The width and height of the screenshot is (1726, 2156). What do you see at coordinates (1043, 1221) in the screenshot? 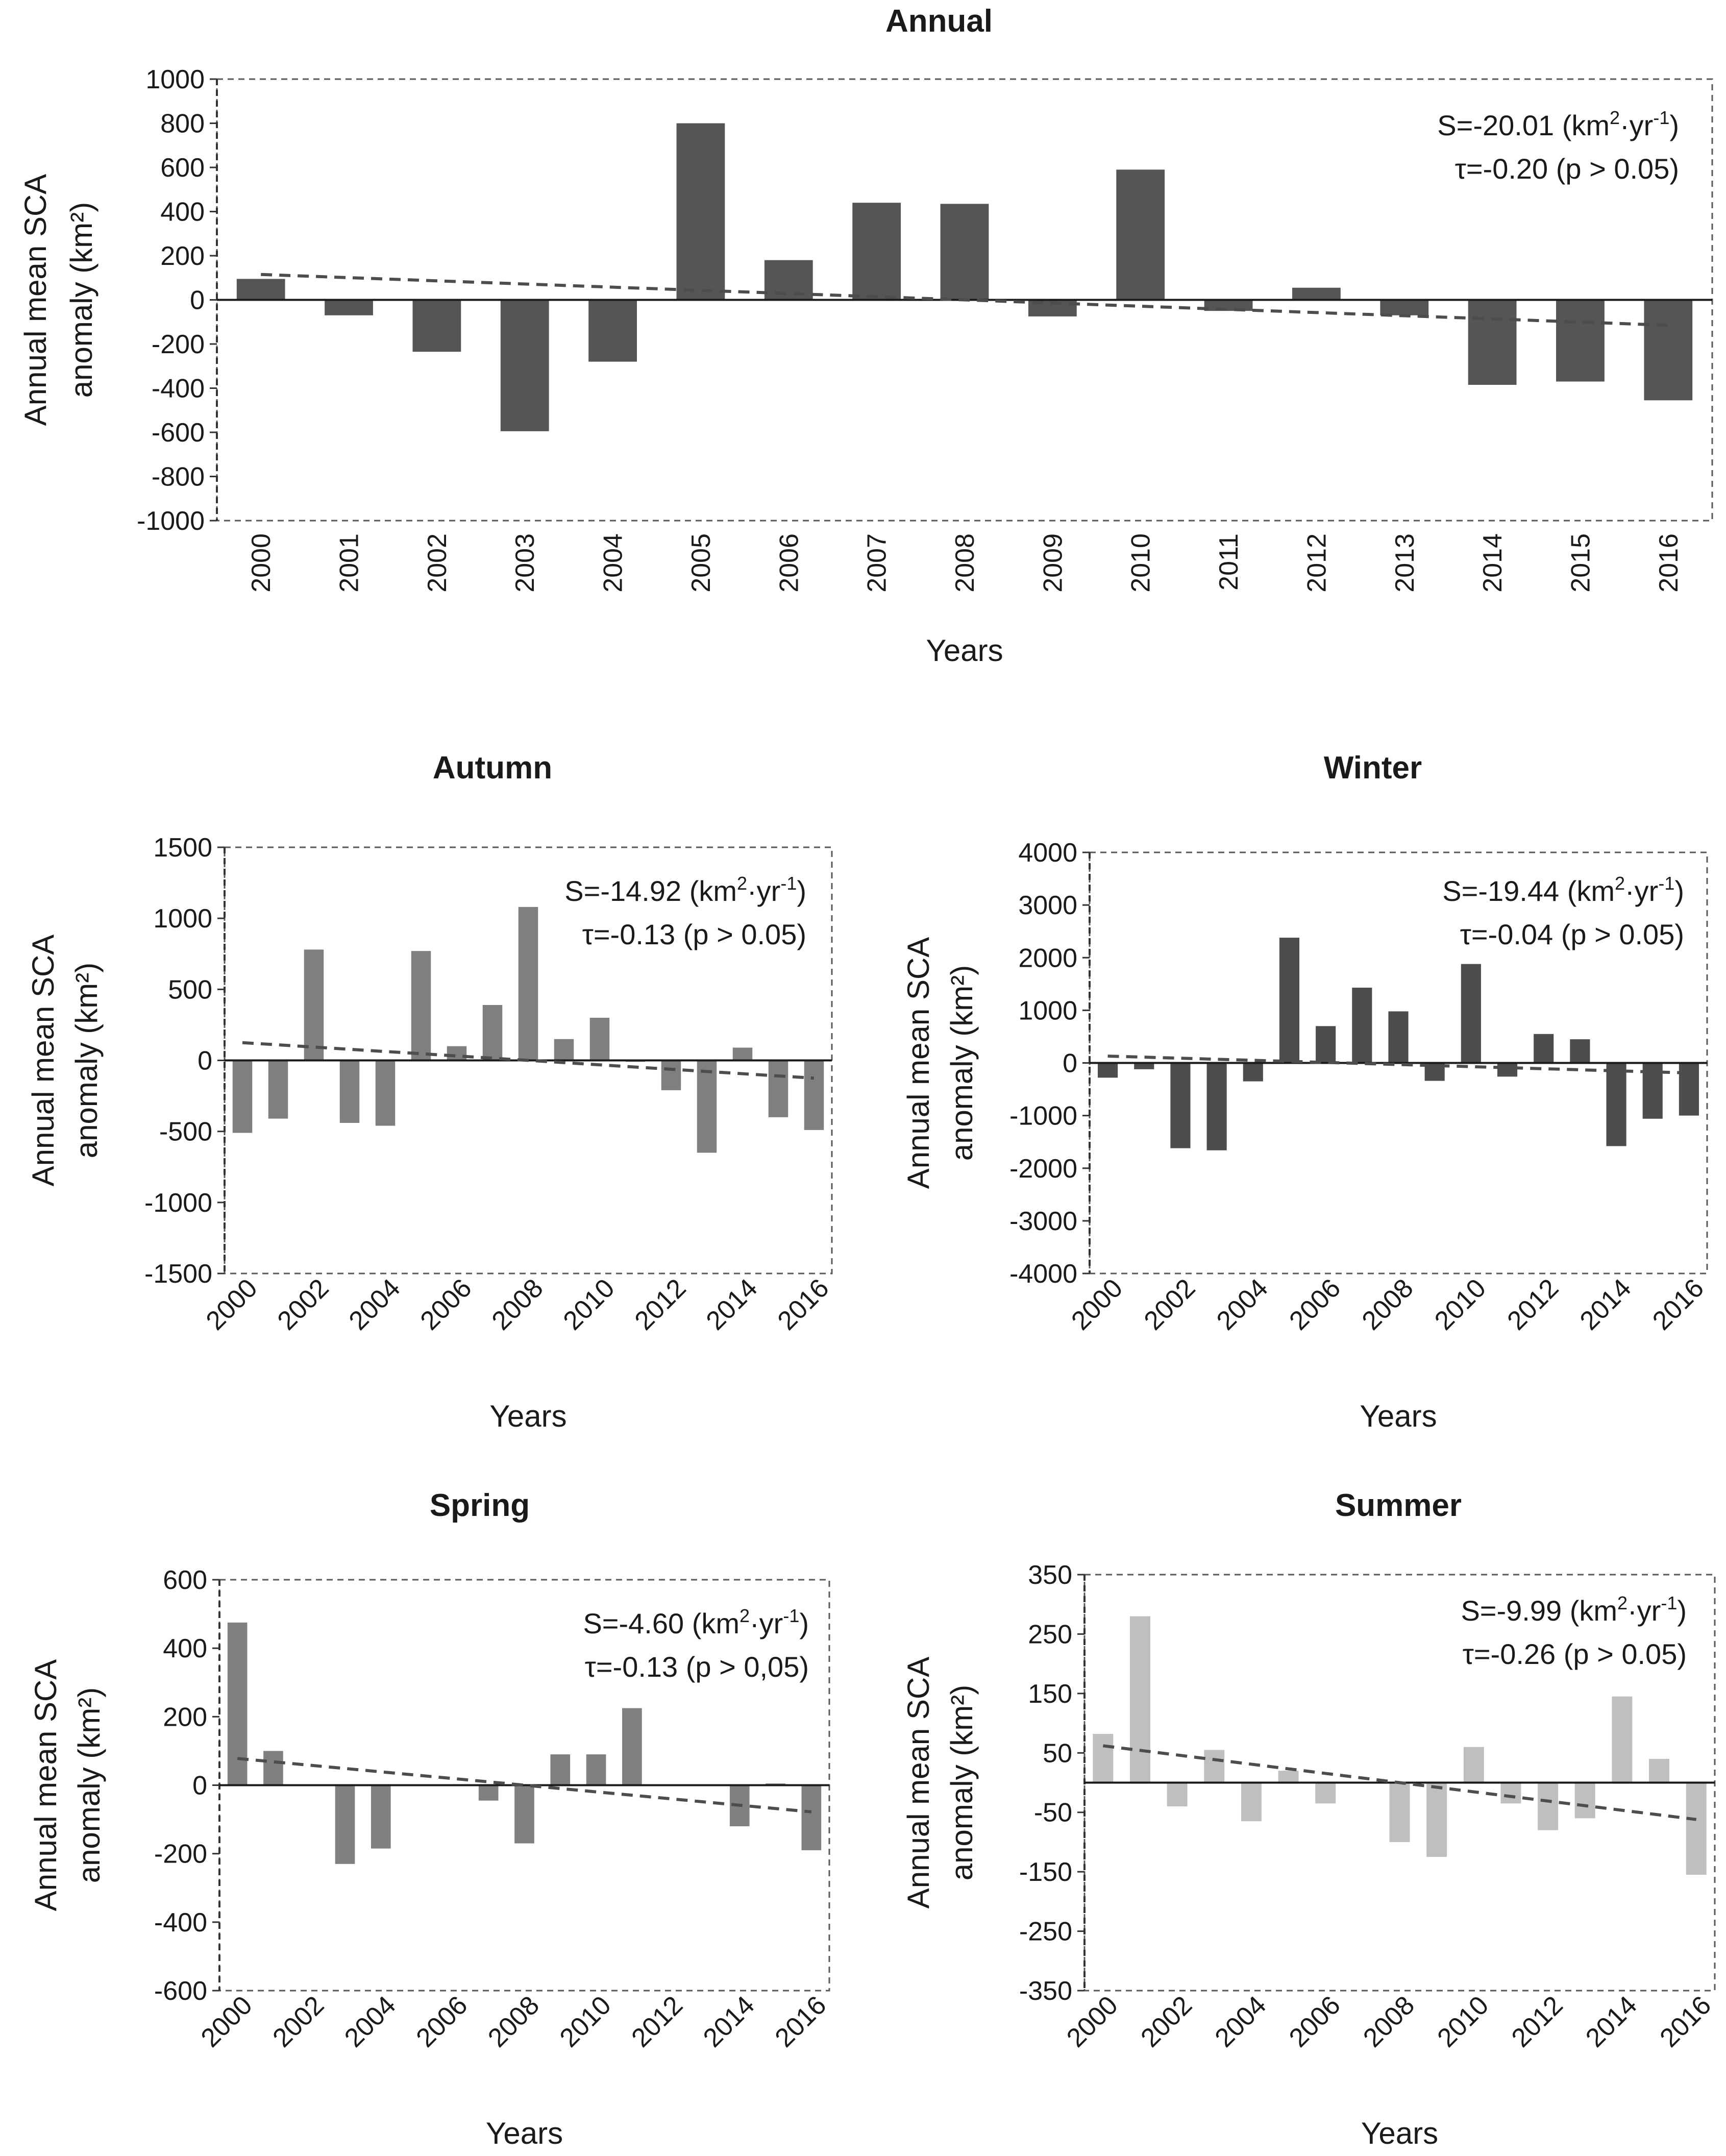
I see `y-tick-label: -3000` at bounding box center [1043, 1221].